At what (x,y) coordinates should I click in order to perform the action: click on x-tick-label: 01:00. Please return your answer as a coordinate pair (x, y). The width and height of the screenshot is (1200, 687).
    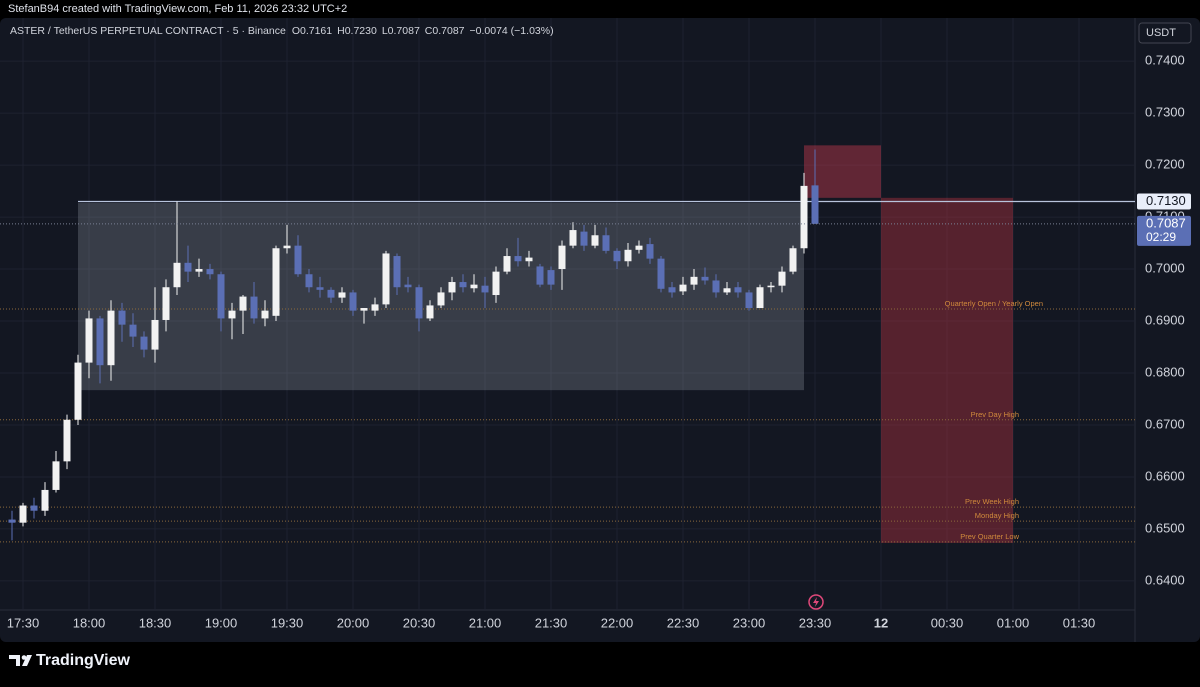
    Looking at the image, I should click on (1013, 622).